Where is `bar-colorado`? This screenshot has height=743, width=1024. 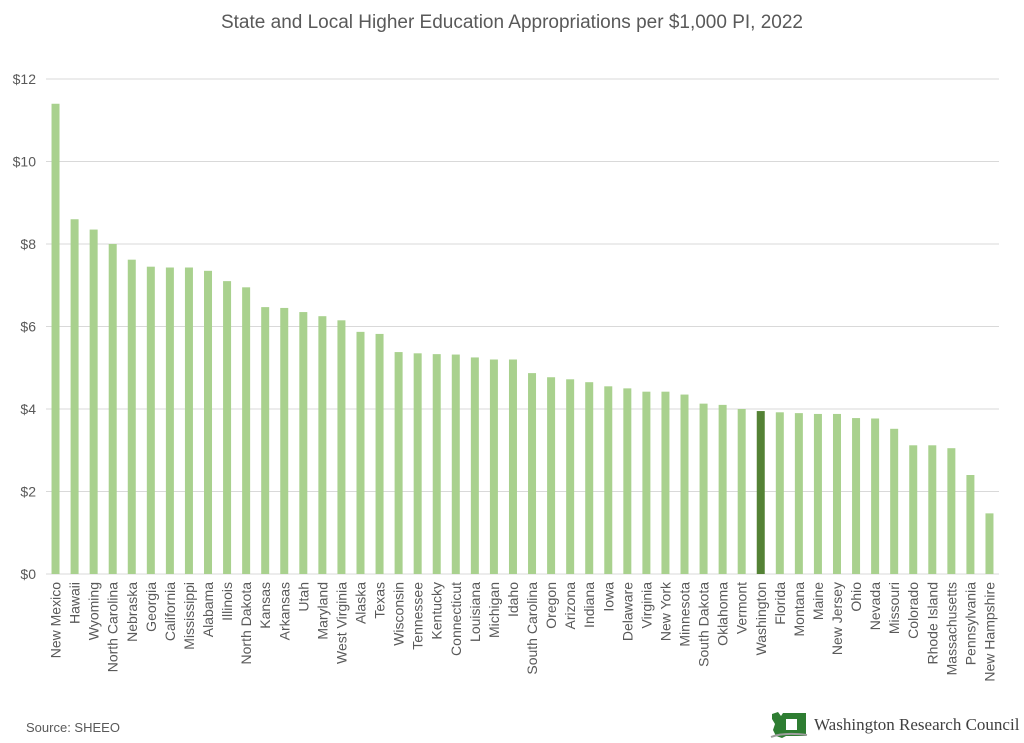 bar-colorado is located at coordinates (913, 509).